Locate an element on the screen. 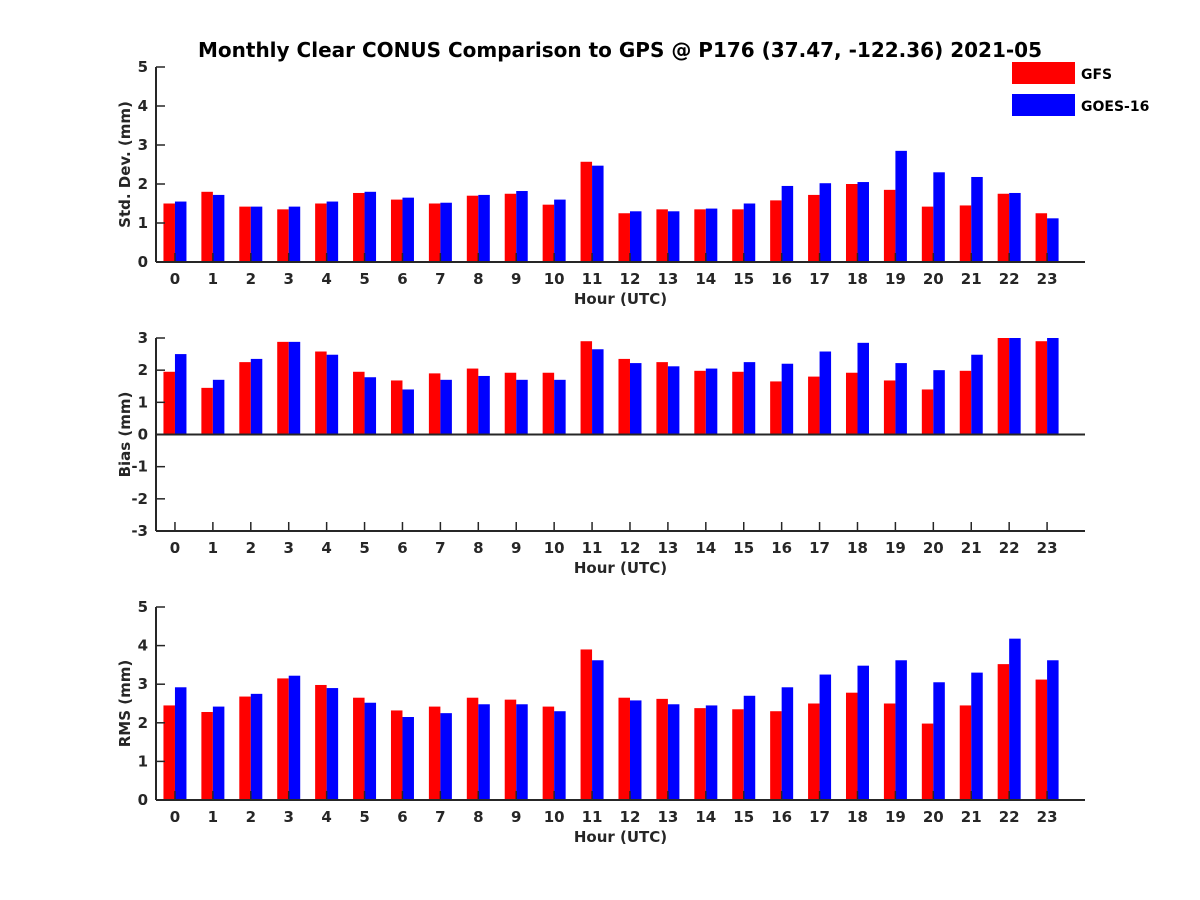 This screenshot has height=900, width=1200. legend-label-gfs: GFS is located at coordinates (1096, 75).